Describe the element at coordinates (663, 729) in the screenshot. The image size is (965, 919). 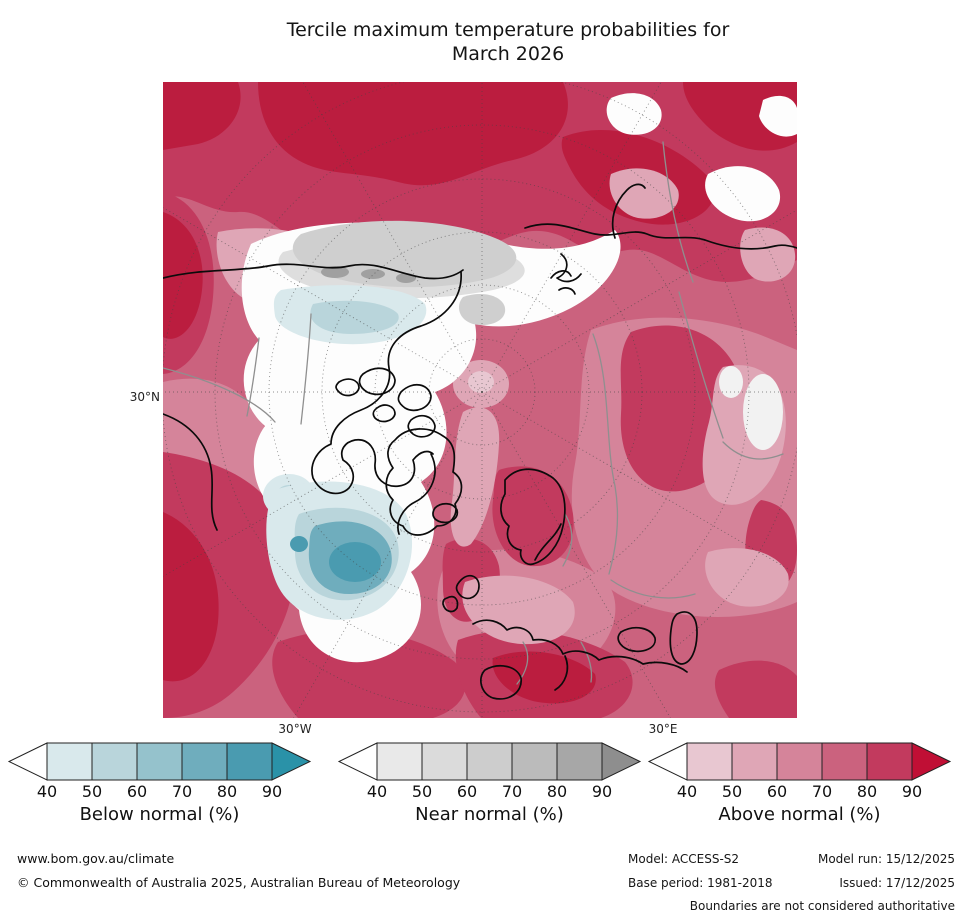
I see `longitude-label-30e: 30°E` at that location.